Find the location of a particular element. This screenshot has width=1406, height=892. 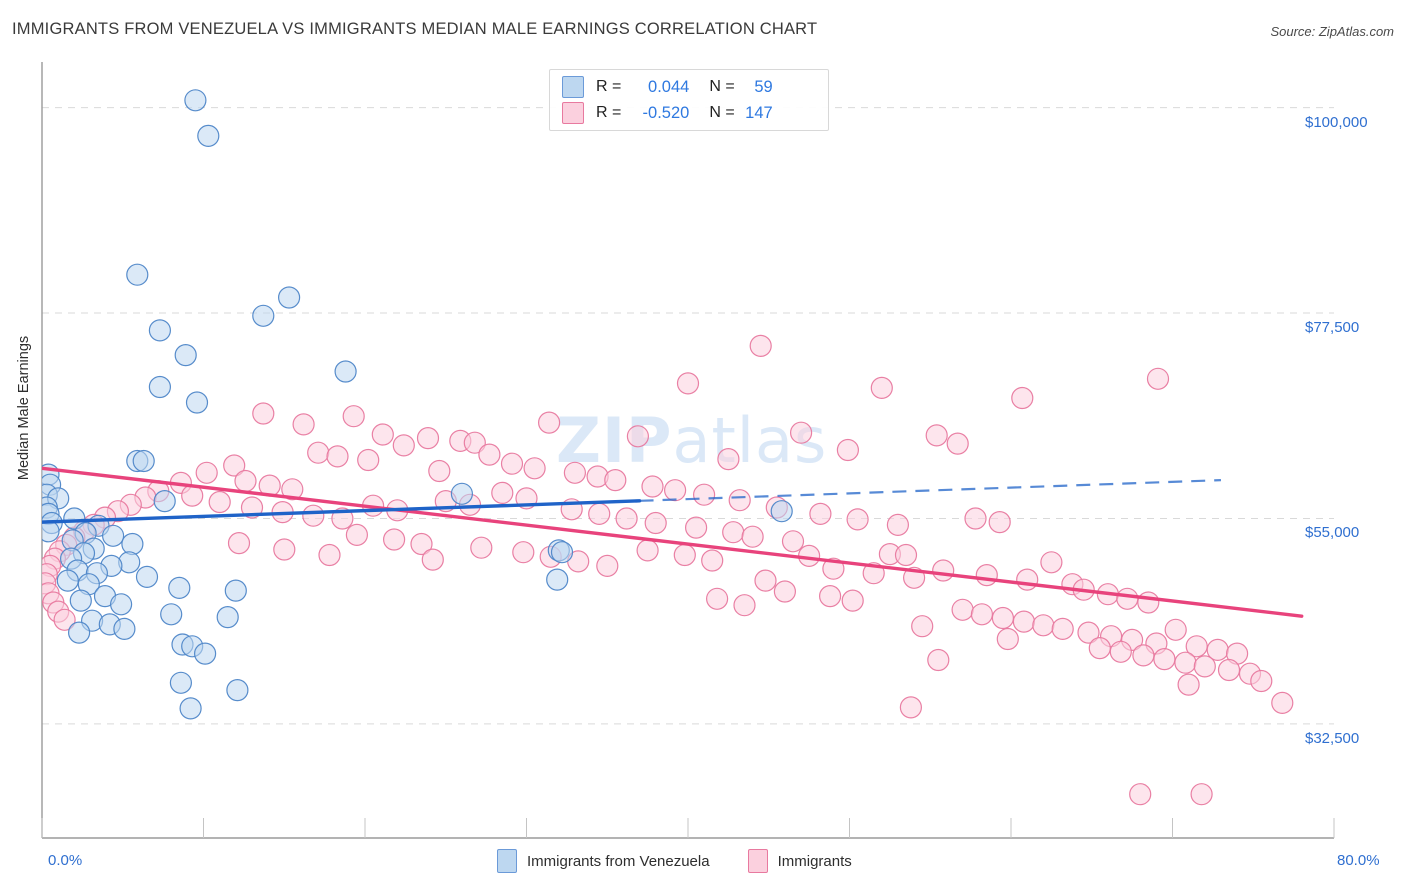

legend-item-venezuela: Immigrants from Venezuela is located at coordinates (603, 861).